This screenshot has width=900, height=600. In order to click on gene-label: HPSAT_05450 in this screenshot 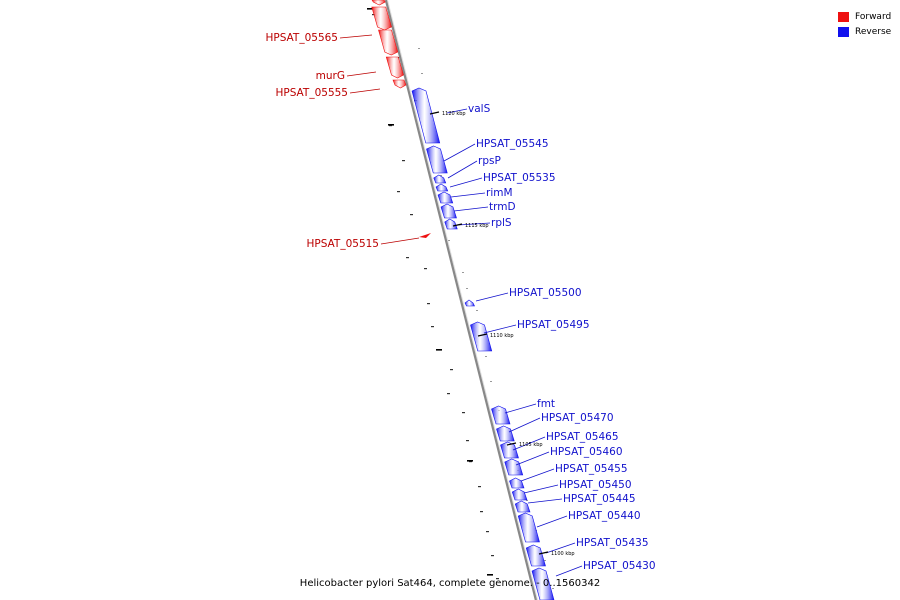, I will do `click(595, 485)`.